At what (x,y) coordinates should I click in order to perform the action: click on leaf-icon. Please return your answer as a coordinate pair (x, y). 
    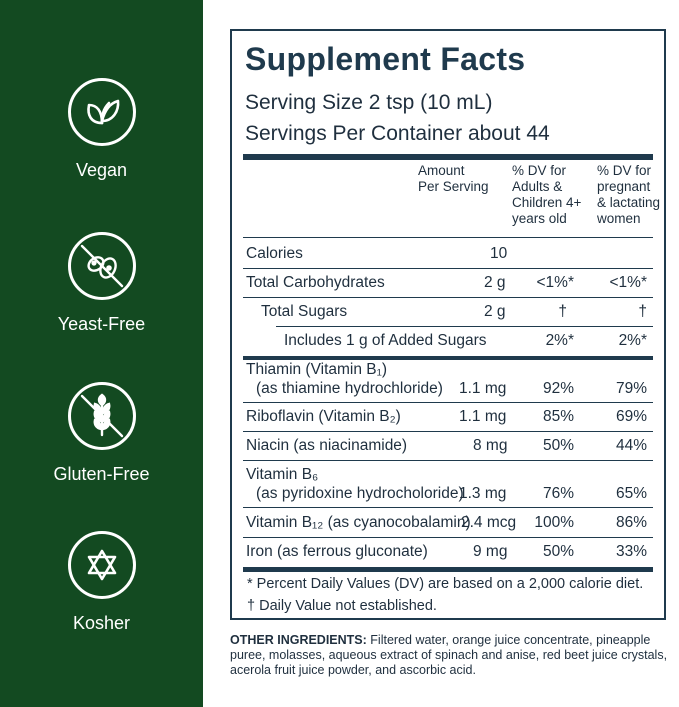
    Looking at the image, I should click on (101, 112).